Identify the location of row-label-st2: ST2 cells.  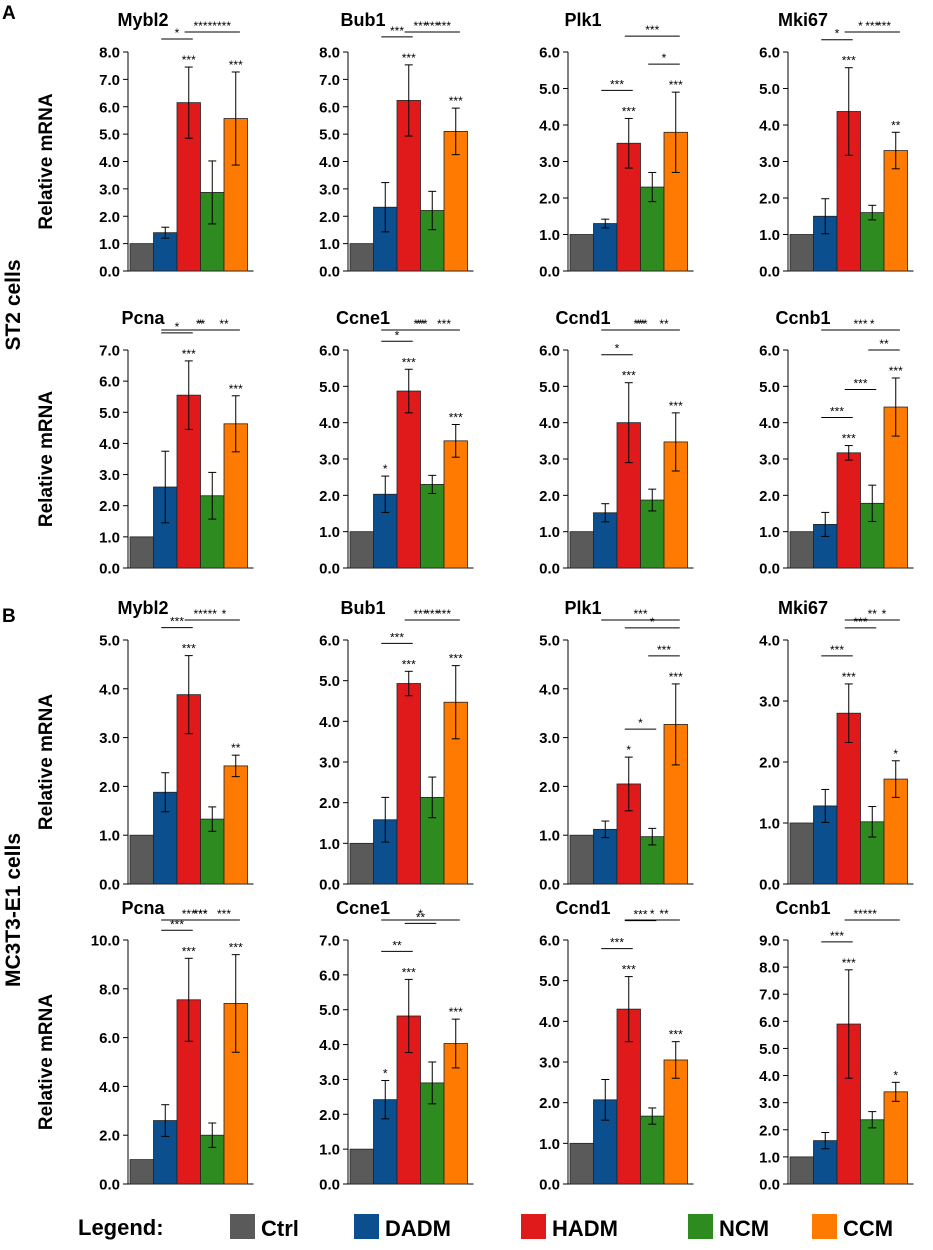
(13, 304).